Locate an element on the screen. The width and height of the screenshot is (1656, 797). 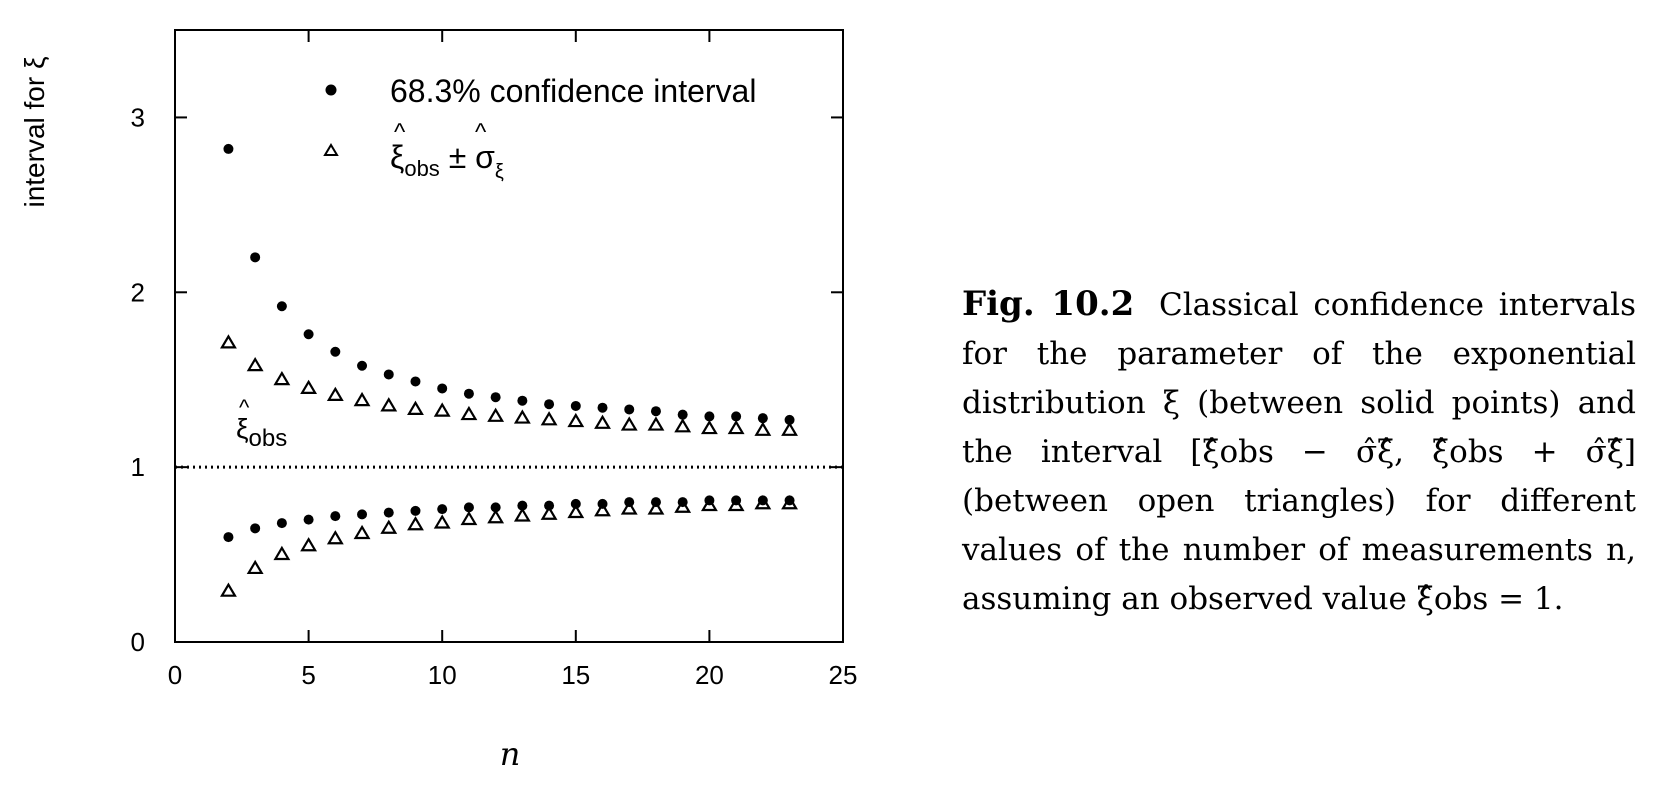
x-tick-label: 10 is located at coordinates (442, 675).